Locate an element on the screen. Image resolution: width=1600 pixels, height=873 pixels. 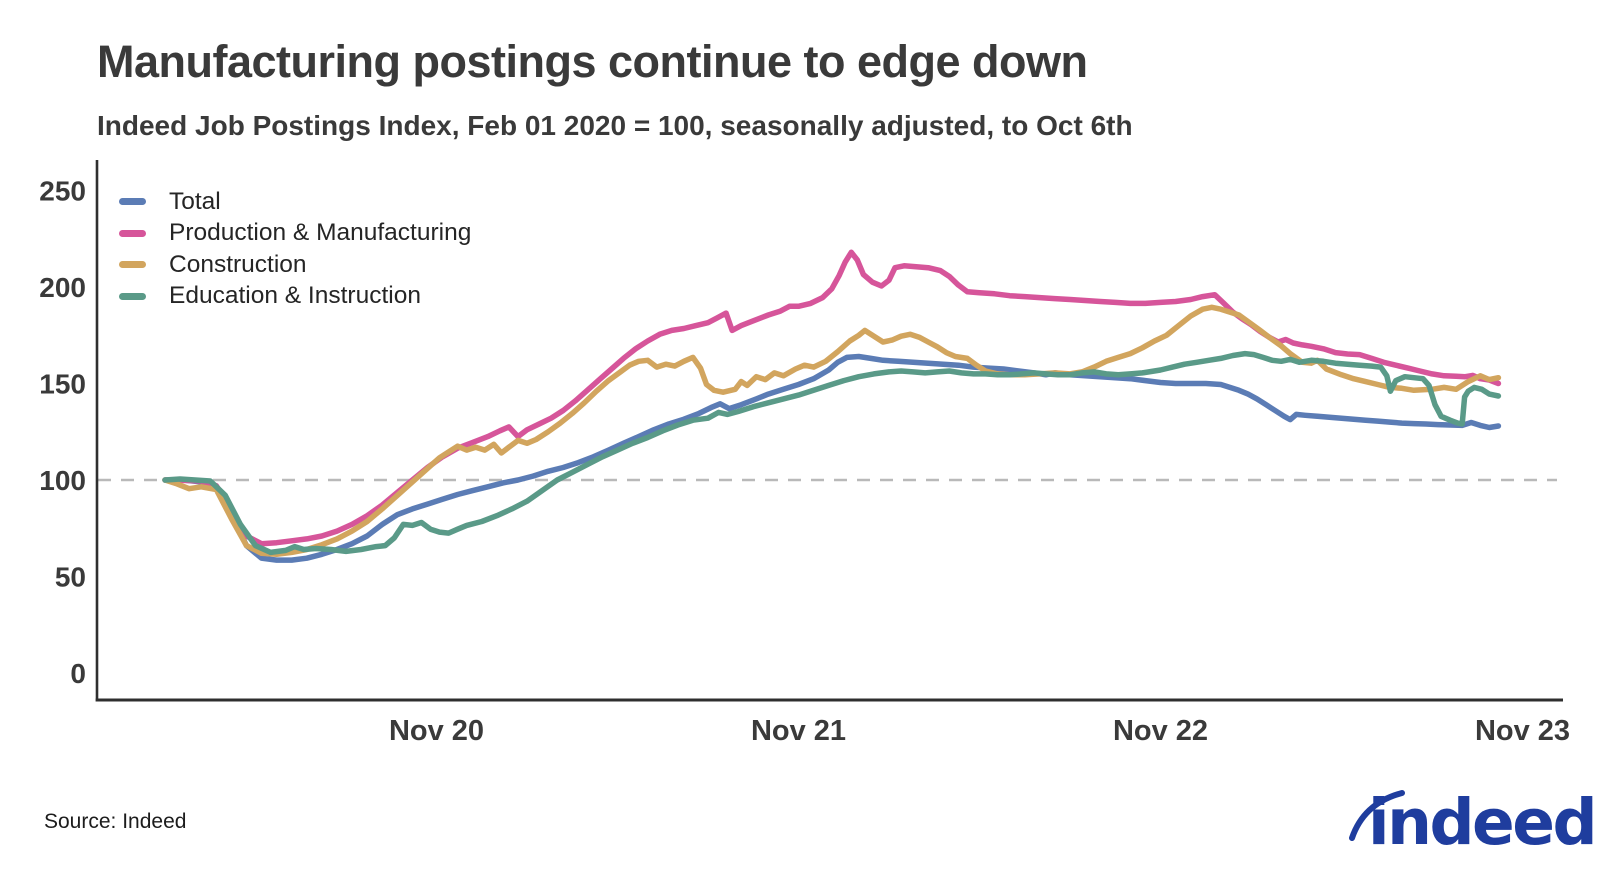
y-axis-label: 250 is located at coordinates (62, 191).